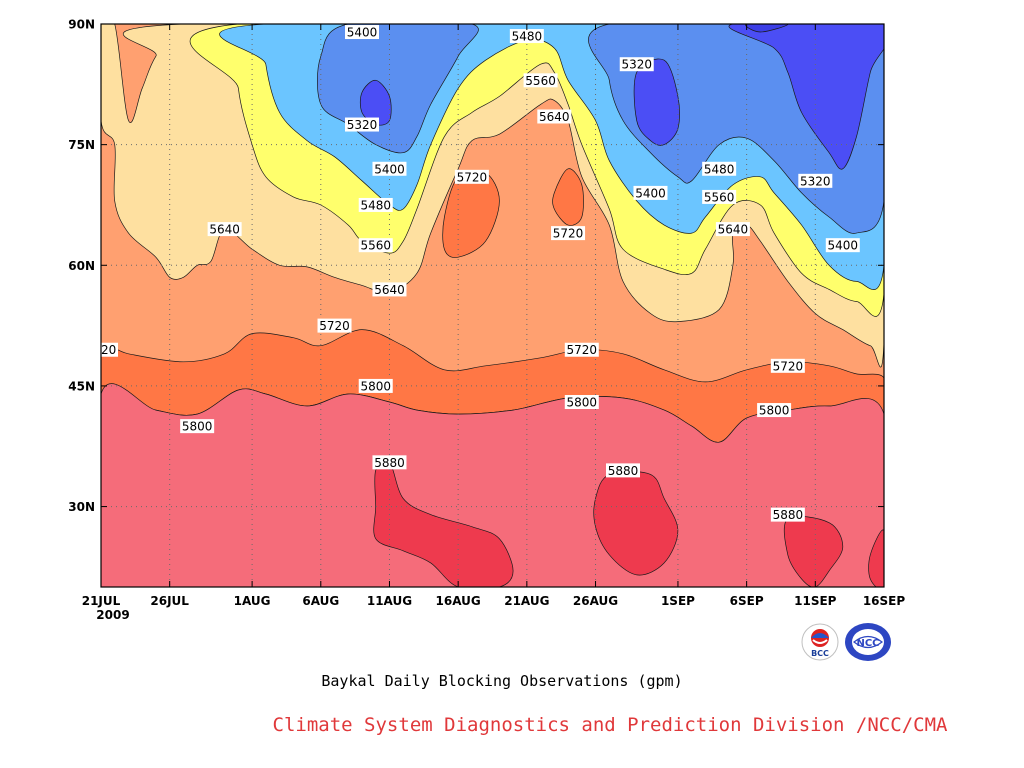  Describe the element at coordinates (112, 615) in the screenshot. I see `x-year-label: 2009` at that location.